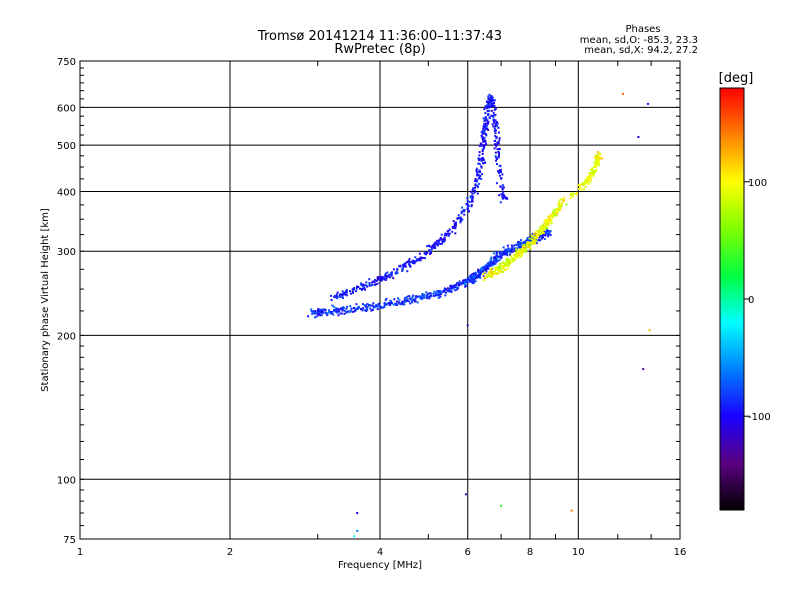 The height and width of the screenshot is (604, 800). What do you see at coordinates (69, 540) in the screenshot?
I see `y-tick-label: 75` at bounding box center [69, 540].